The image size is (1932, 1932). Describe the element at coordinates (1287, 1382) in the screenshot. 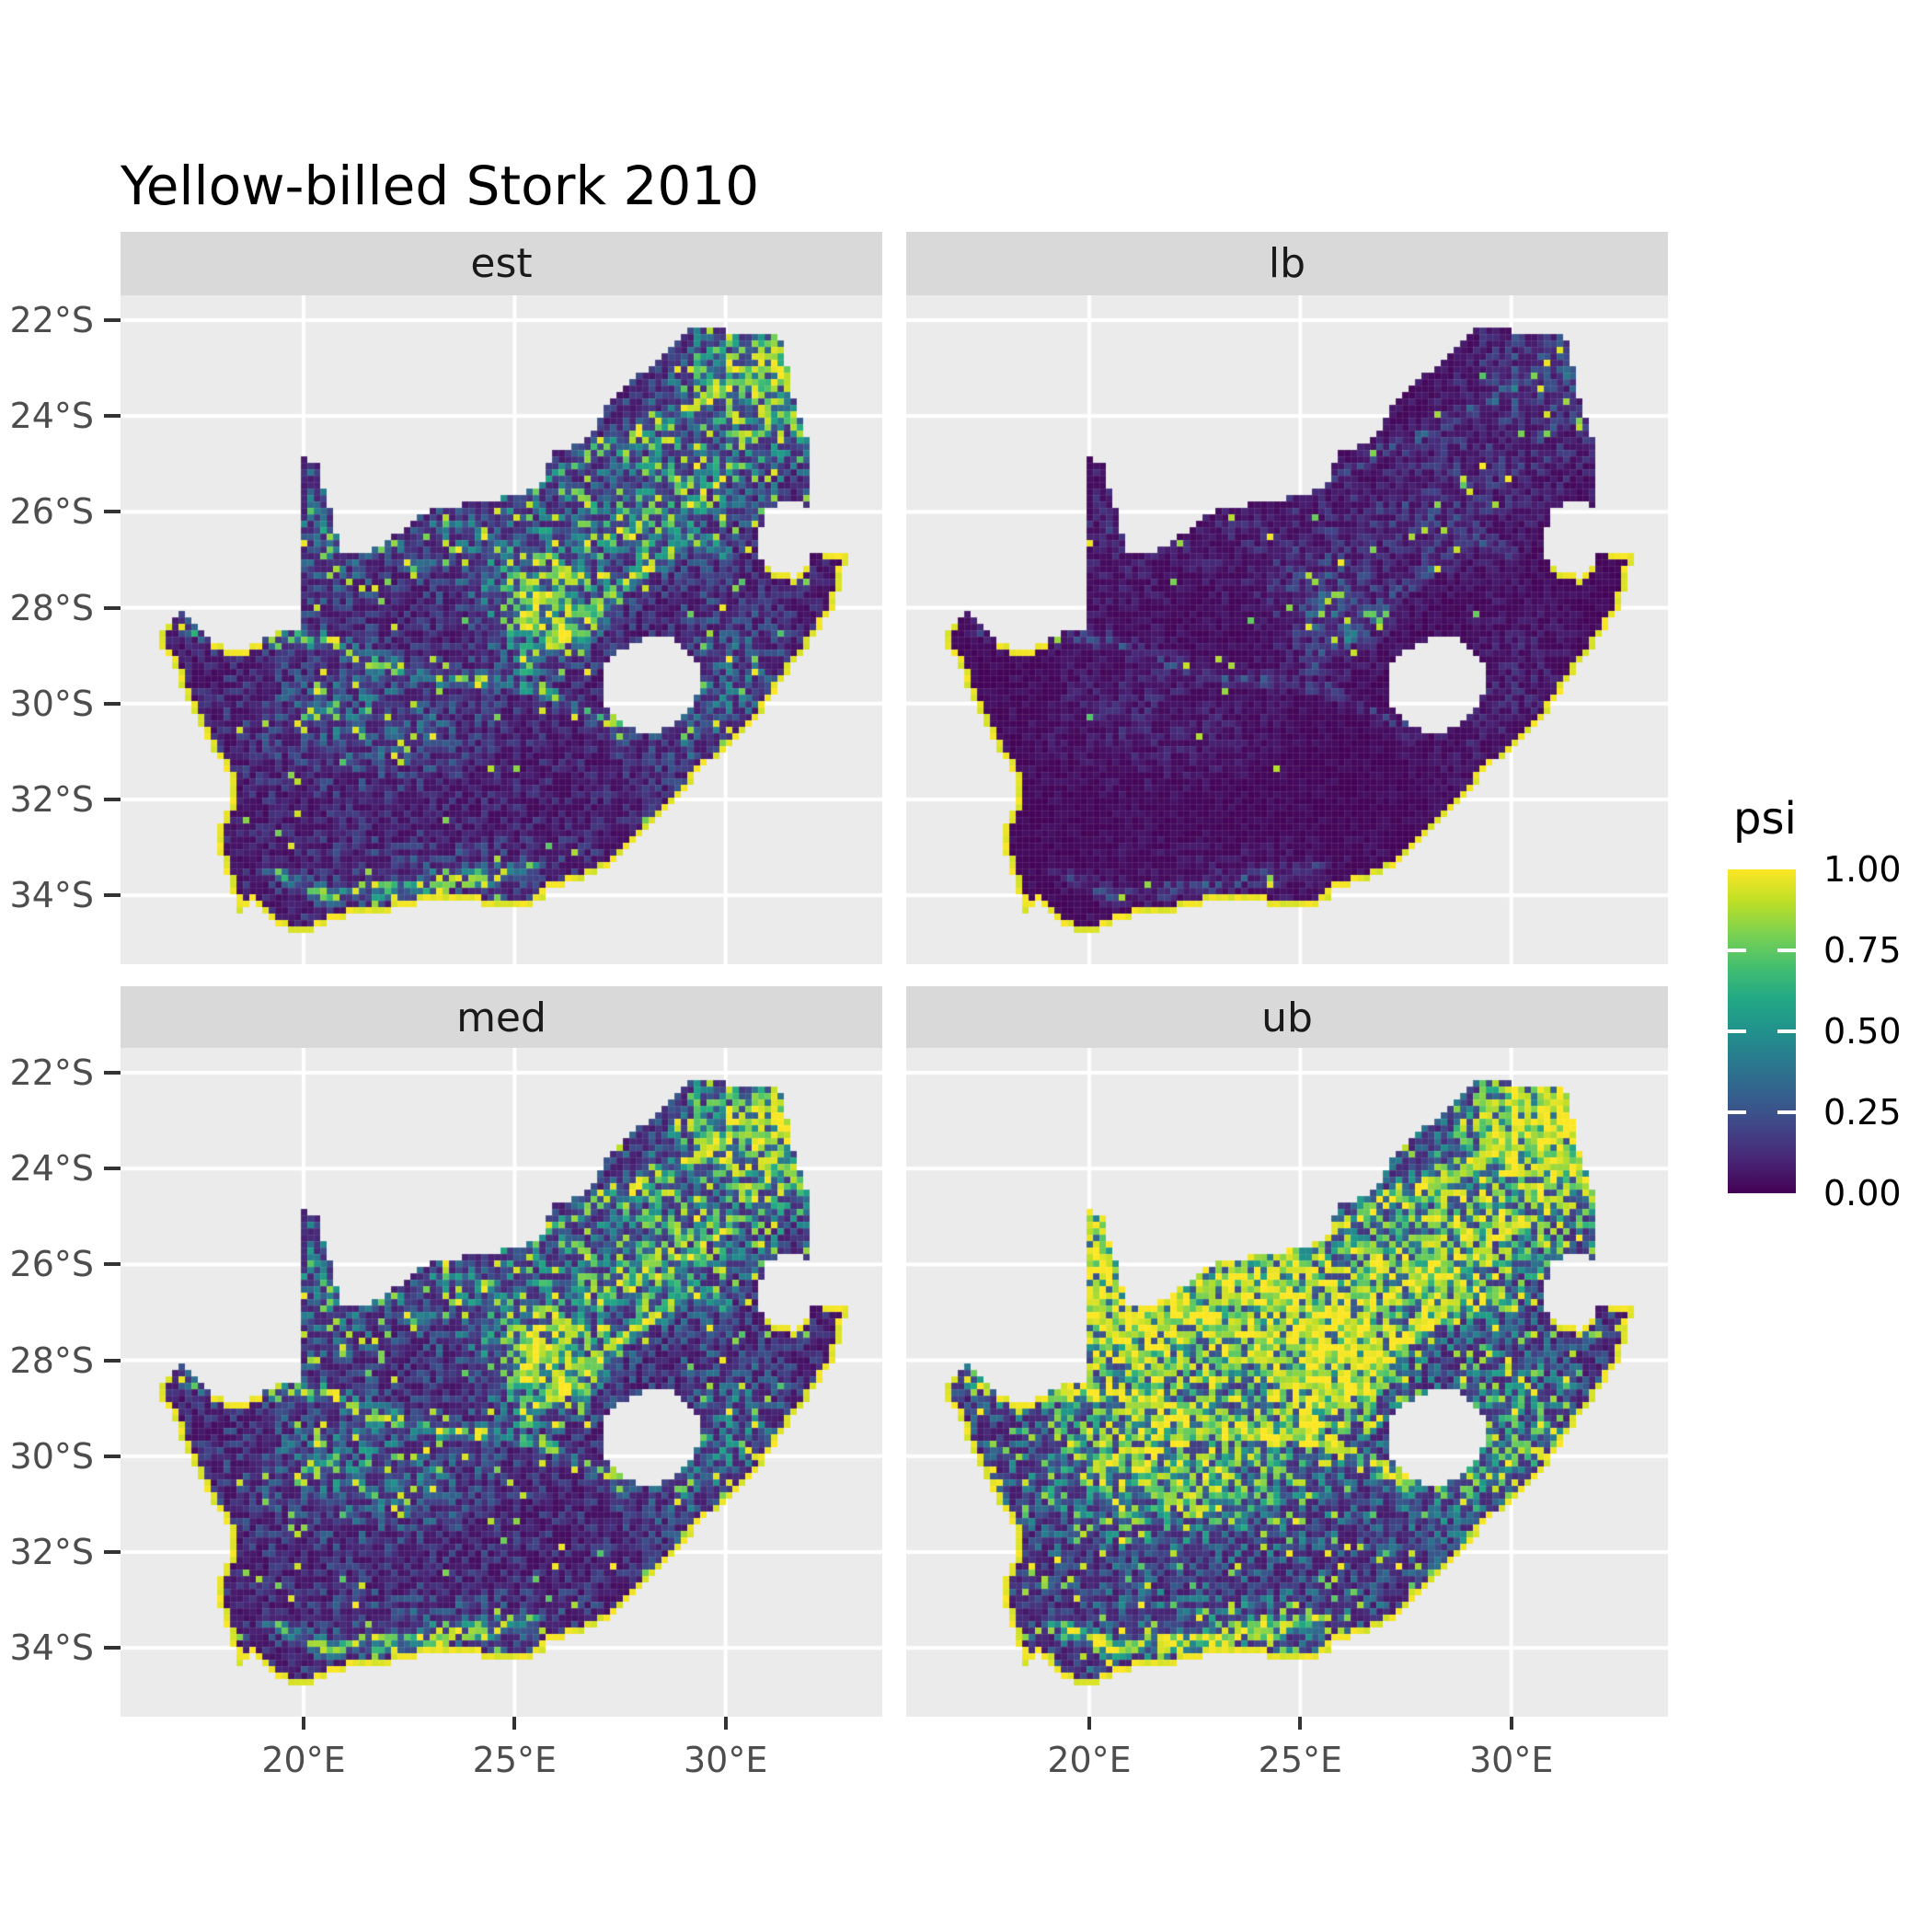

I see `facet-panel-ub` at that location.